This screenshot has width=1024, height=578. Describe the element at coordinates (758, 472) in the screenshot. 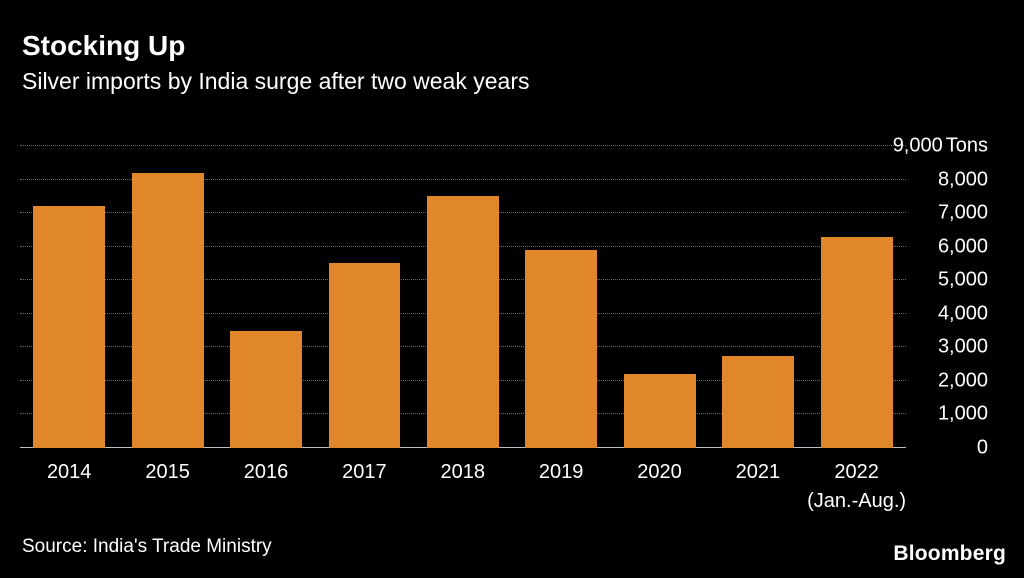

I see `x-tick-year: 2021` at that location.